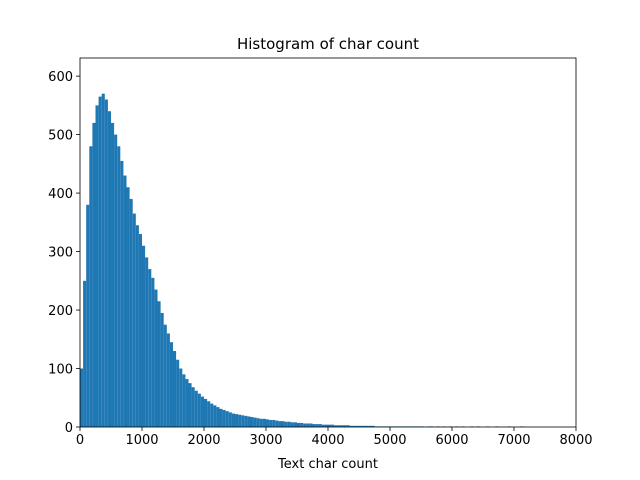 Image resolution: width=640 pixels, height=480 pixels. Describe the element at coordinates (60, 253) in the screenshot. I see `y-tick-label: 300` at that location.